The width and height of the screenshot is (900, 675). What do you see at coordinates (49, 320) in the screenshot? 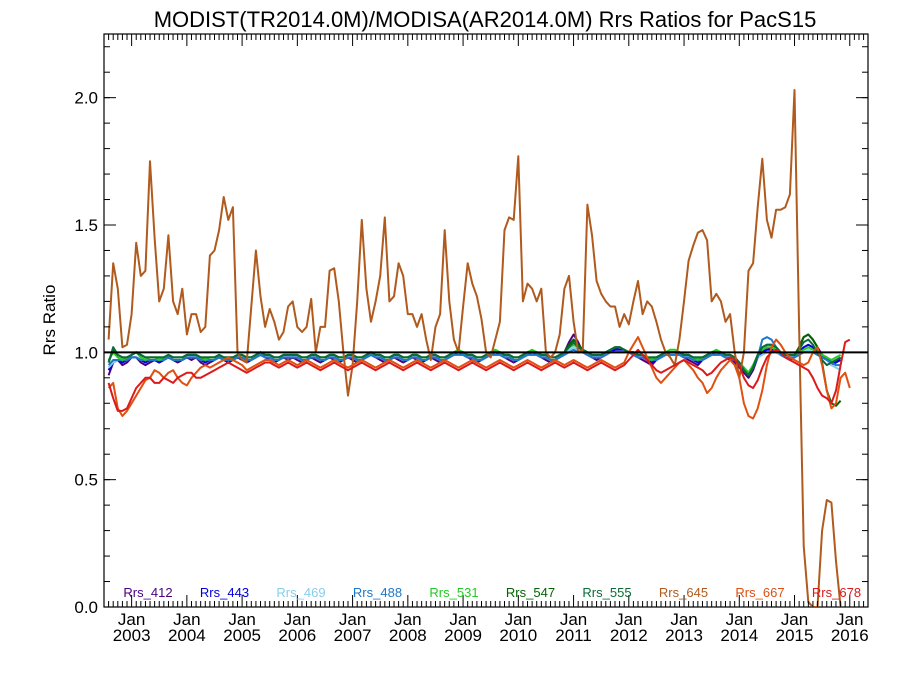
I see `y-axis-label: Rrs Ratio` at bounding box center [49, 320].